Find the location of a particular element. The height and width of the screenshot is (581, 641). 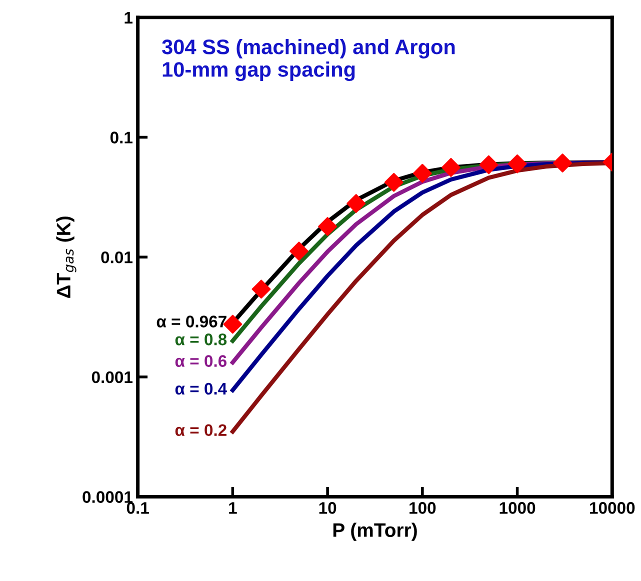

x-tick-label: 1 is located at coordinates (233, 508).